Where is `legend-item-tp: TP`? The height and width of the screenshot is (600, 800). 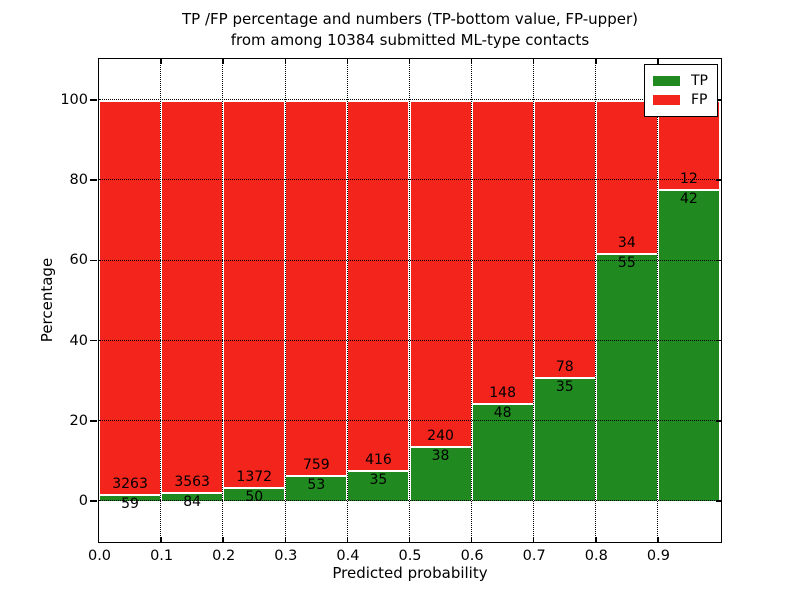
legend-item-tp: TP is located at coordinates (680, 81).